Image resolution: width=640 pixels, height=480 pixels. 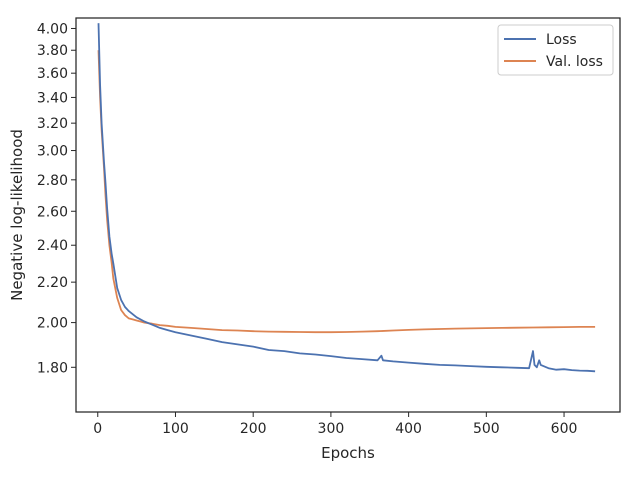 What do you see at coordinates (52, 29) in the screenshot?
I see `y-tick-label: 4.00` at bounding box center [52, 29].